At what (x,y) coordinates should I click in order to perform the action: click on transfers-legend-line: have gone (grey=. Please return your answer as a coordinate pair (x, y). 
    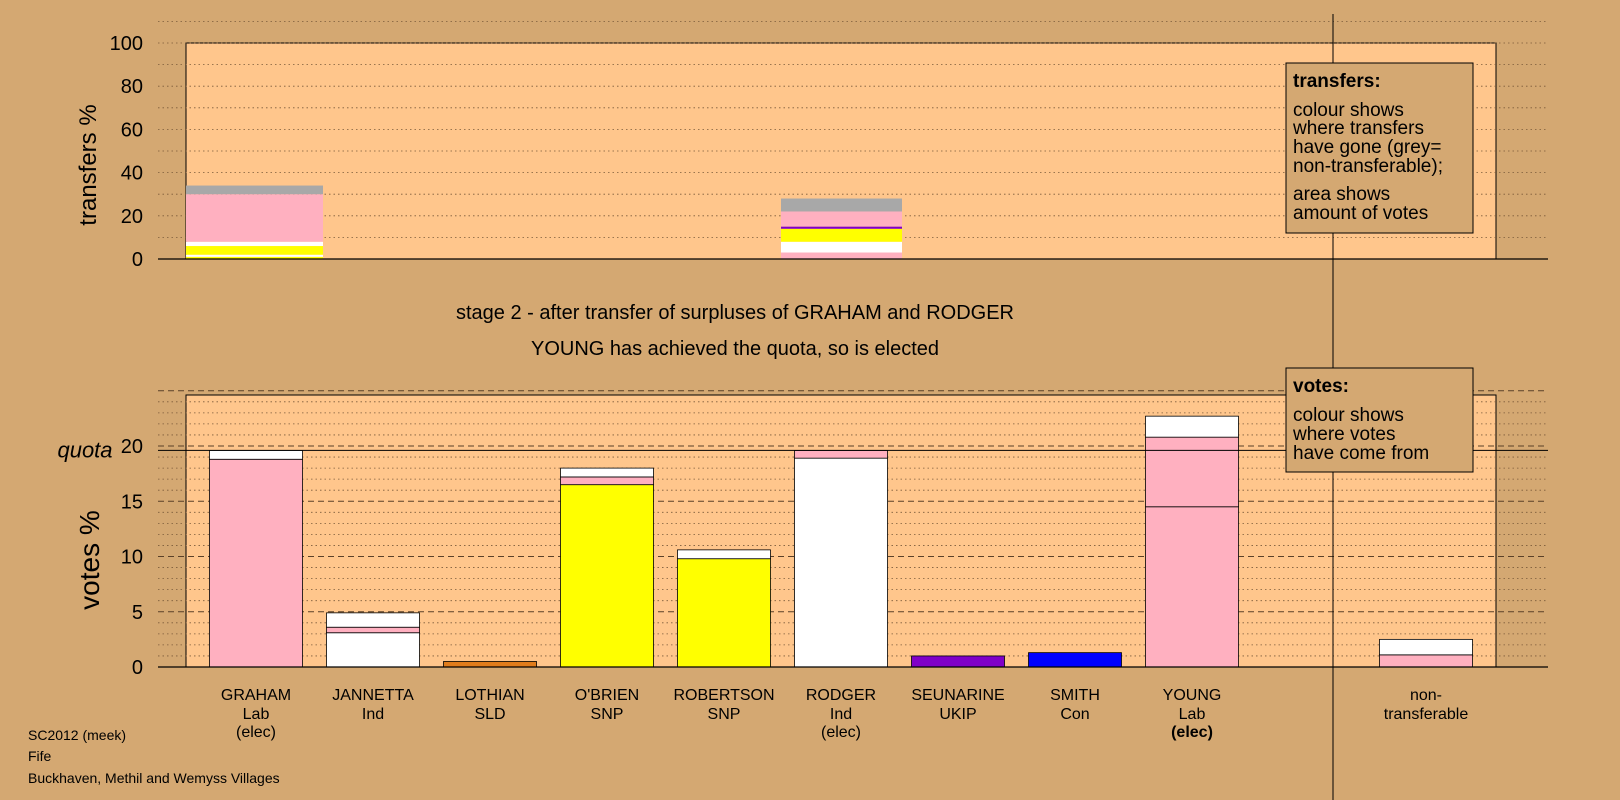
    Looking at the image, I should click on (1367, 147).